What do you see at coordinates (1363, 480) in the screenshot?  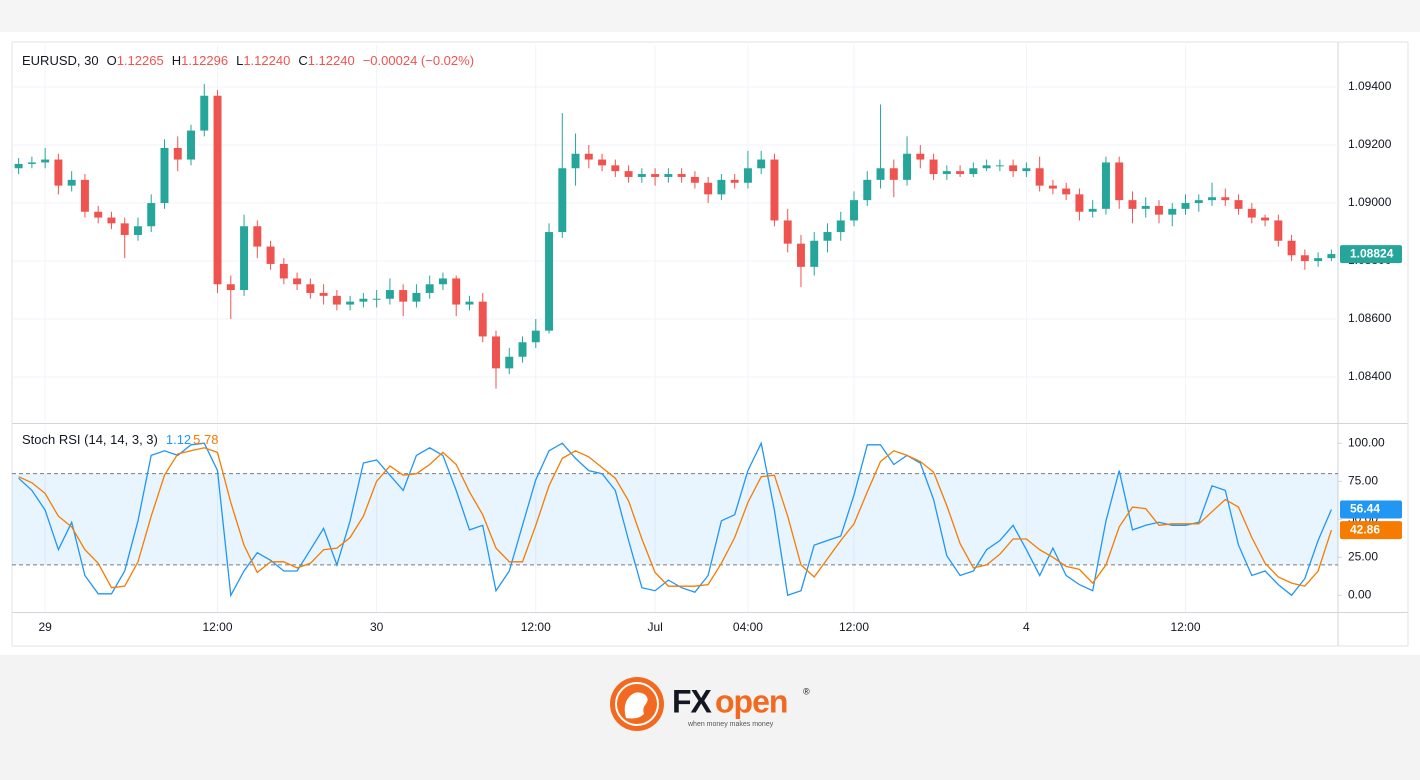 I see `y-tick-label: 75.00` at bounding box center [1363, 480].